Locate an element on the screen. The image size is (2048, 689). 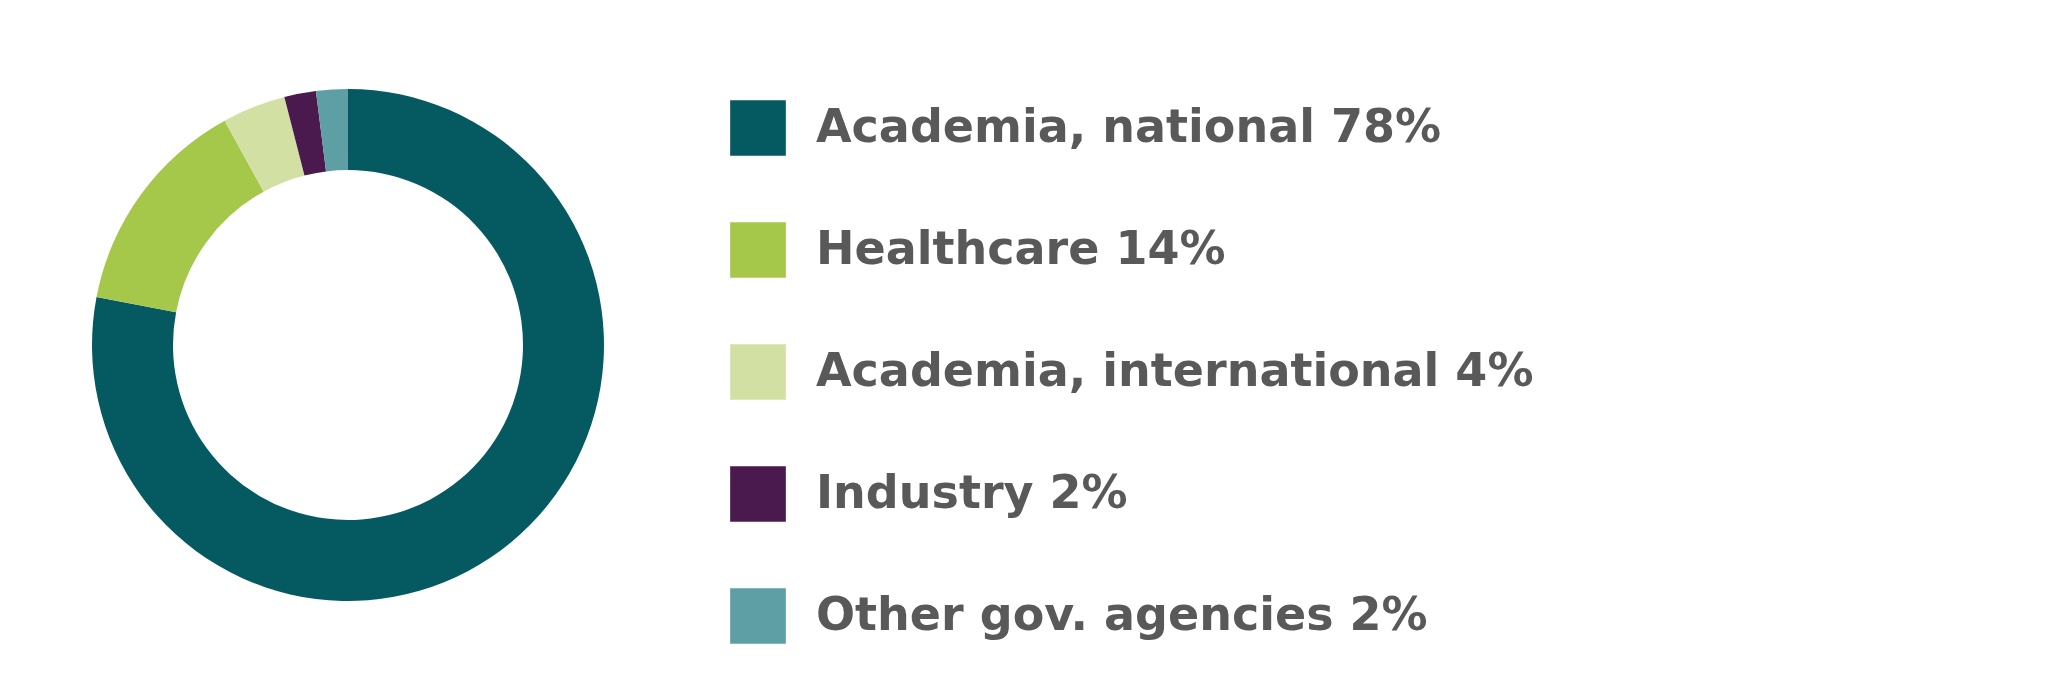
legend-label: Industry 2% is located at coordinates (972, 492).